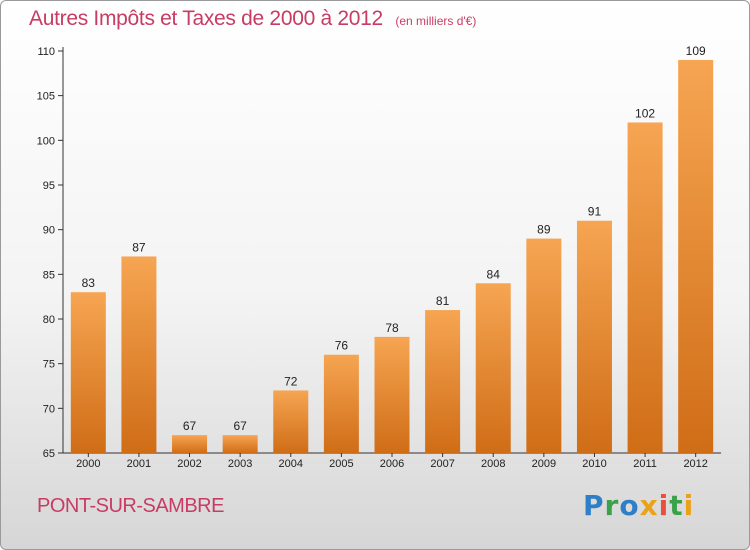  What do you see at coordinates (49, 231) in the screenshot?
I see `y-tick-label: 90` at bounding box center [49, 231].